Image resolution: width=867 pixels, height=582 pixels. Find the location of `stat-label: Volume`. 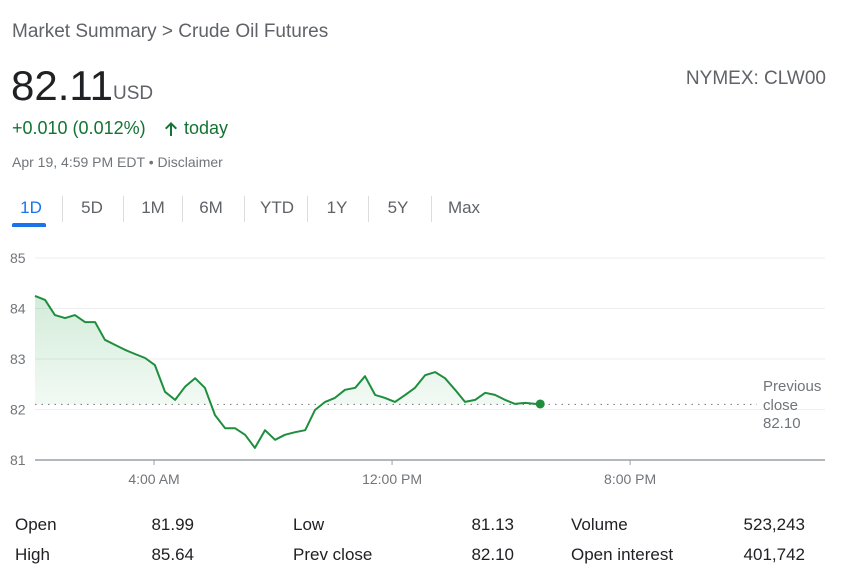

stat-label: Volume is located at coordinates (599, 524).